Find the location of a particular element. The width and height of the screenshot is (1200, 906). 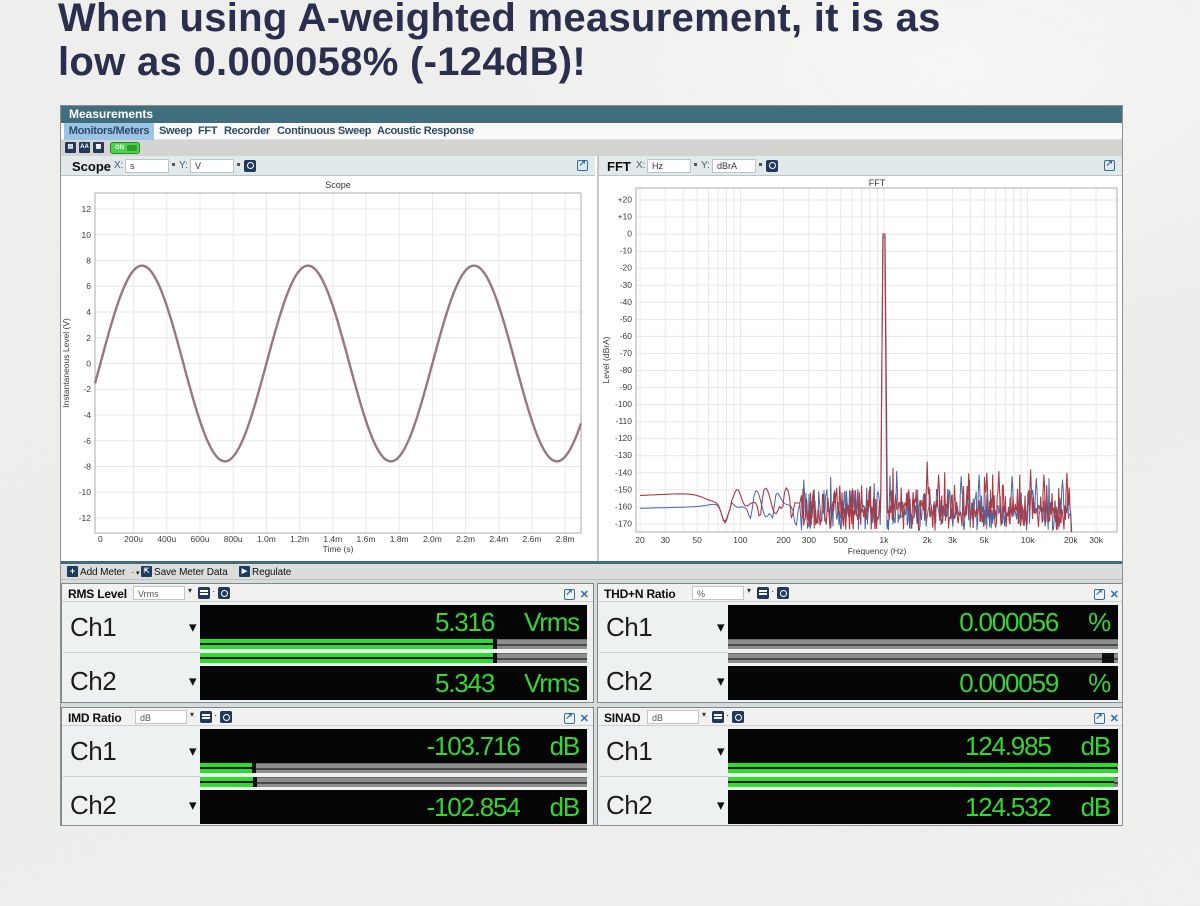

svg-text: -90 is located at coordinates (626, 387).